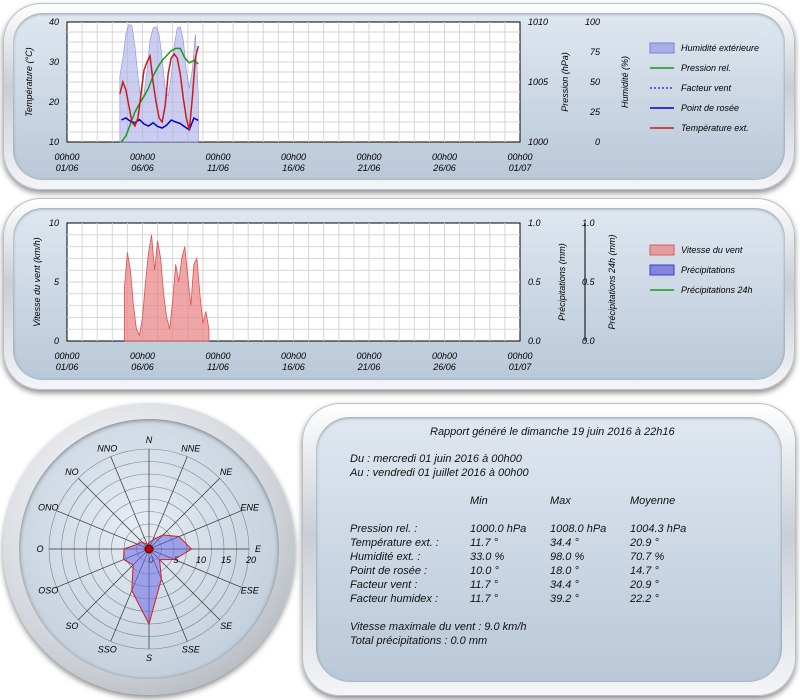 The image size is (800, 700). What do you see at coordinates (48, 591) in the screenshot?
I see `rose-direction-label: OSO` at bounding box center [48, 591].